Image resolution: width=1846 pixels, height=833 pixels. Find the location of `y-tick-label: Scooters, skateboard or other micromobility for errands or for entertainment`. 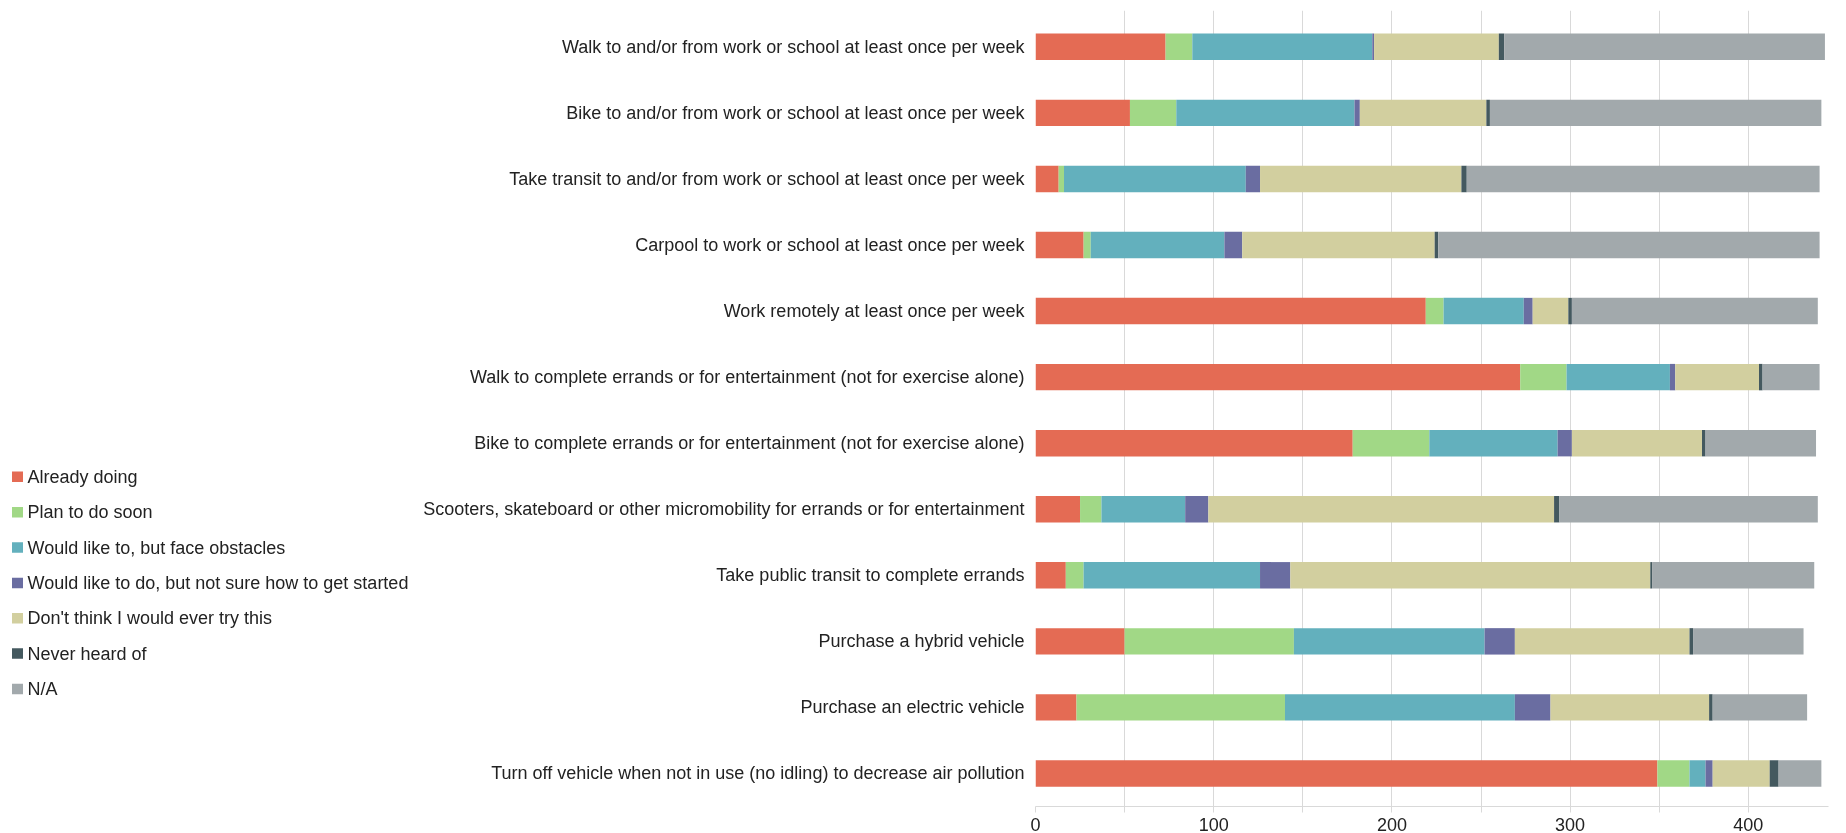

y-tick-label: Scooters, skateboard or other micromobility for errands or for entertainment is located at coordinates (724, 509).